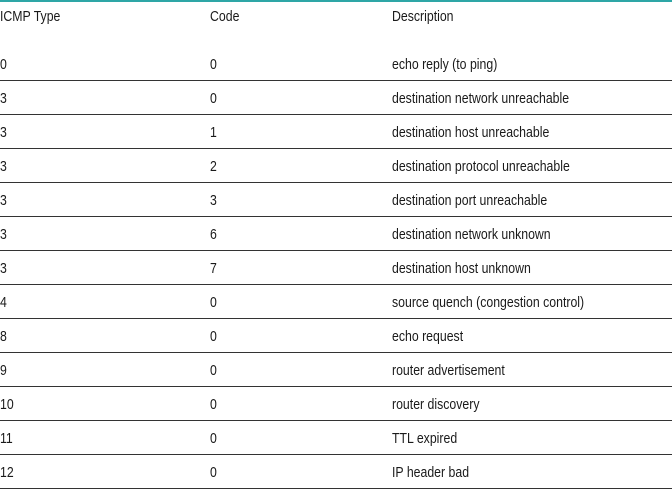  What do you see at coordinates (336, 64) in the screenshot?
I see `table-row: 0 0 echo reply (to ping)` at bounding box center [336, 64].